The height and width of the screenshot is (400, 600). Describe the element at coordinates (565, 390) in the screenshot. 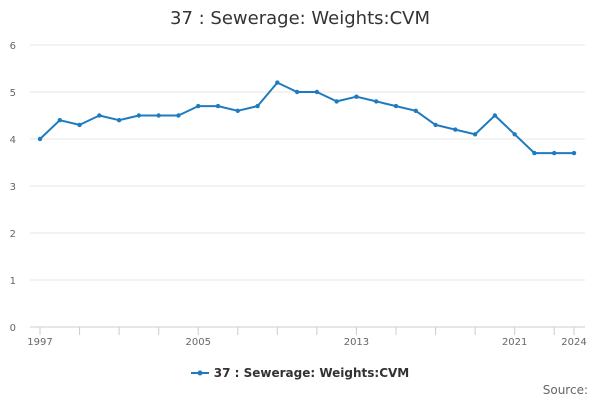

I see `source-label: Source:` at that location.